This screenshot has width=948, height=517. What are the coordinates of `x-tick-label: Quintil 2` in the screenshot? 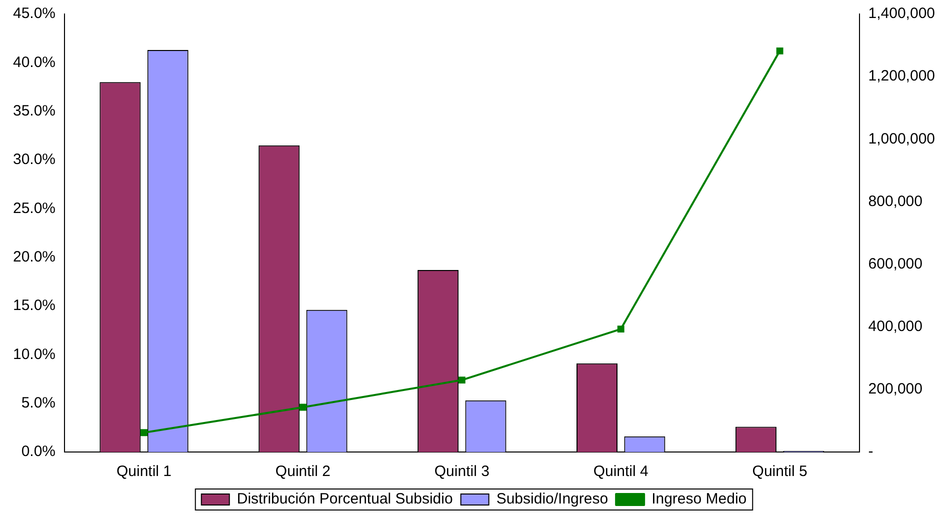 It's located at (302, 471).